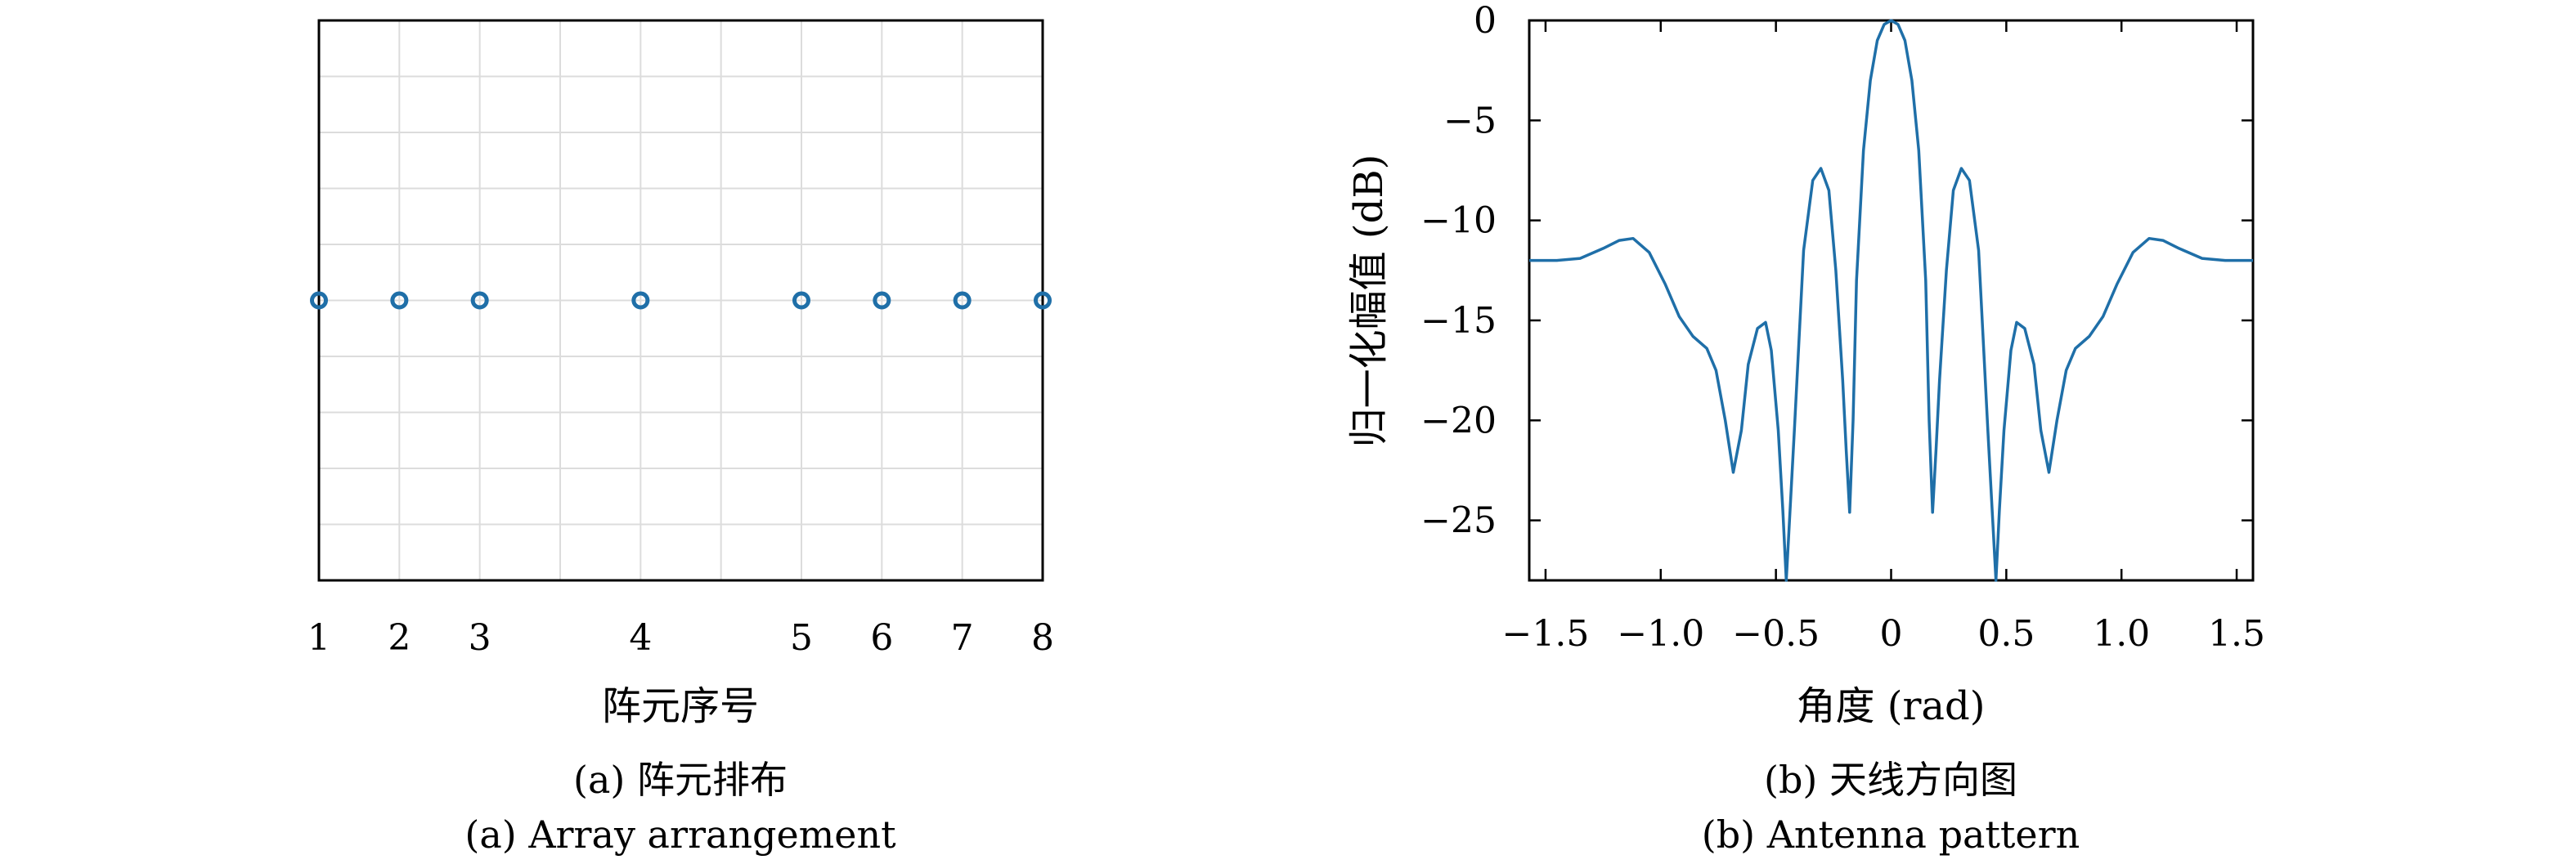 The image size is (2576, 864). What do you see at coordinates (480, 638) in the screenshot?
I see `panel-a-x-tick-label: 3` at bounding box center [480, 638].